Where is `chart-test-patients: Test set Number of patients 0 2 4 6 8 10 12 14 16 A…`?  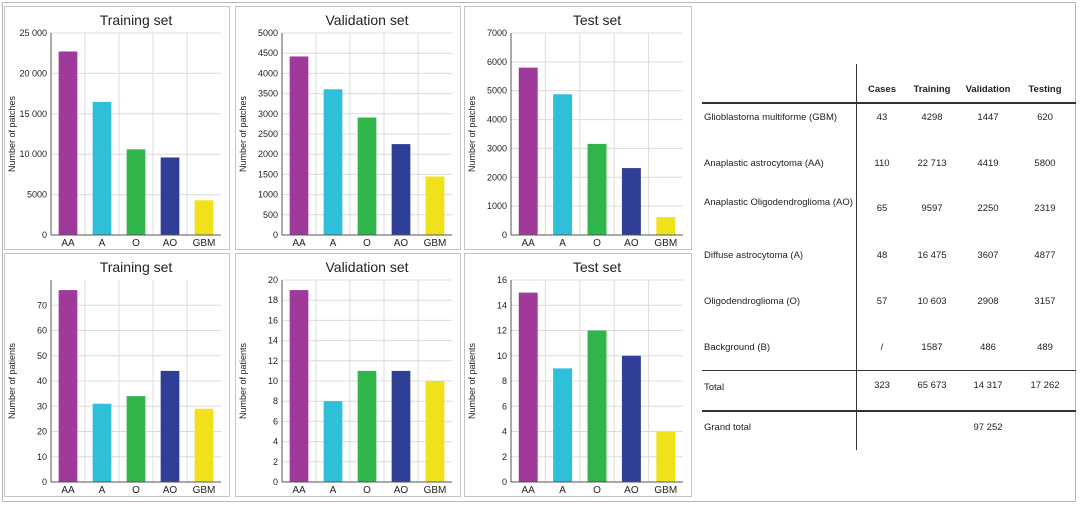 chart-test-patients: Test set Number of patients 0 2 4 6 8 10 12 14 16 A… is located at coordinates (578, 375).